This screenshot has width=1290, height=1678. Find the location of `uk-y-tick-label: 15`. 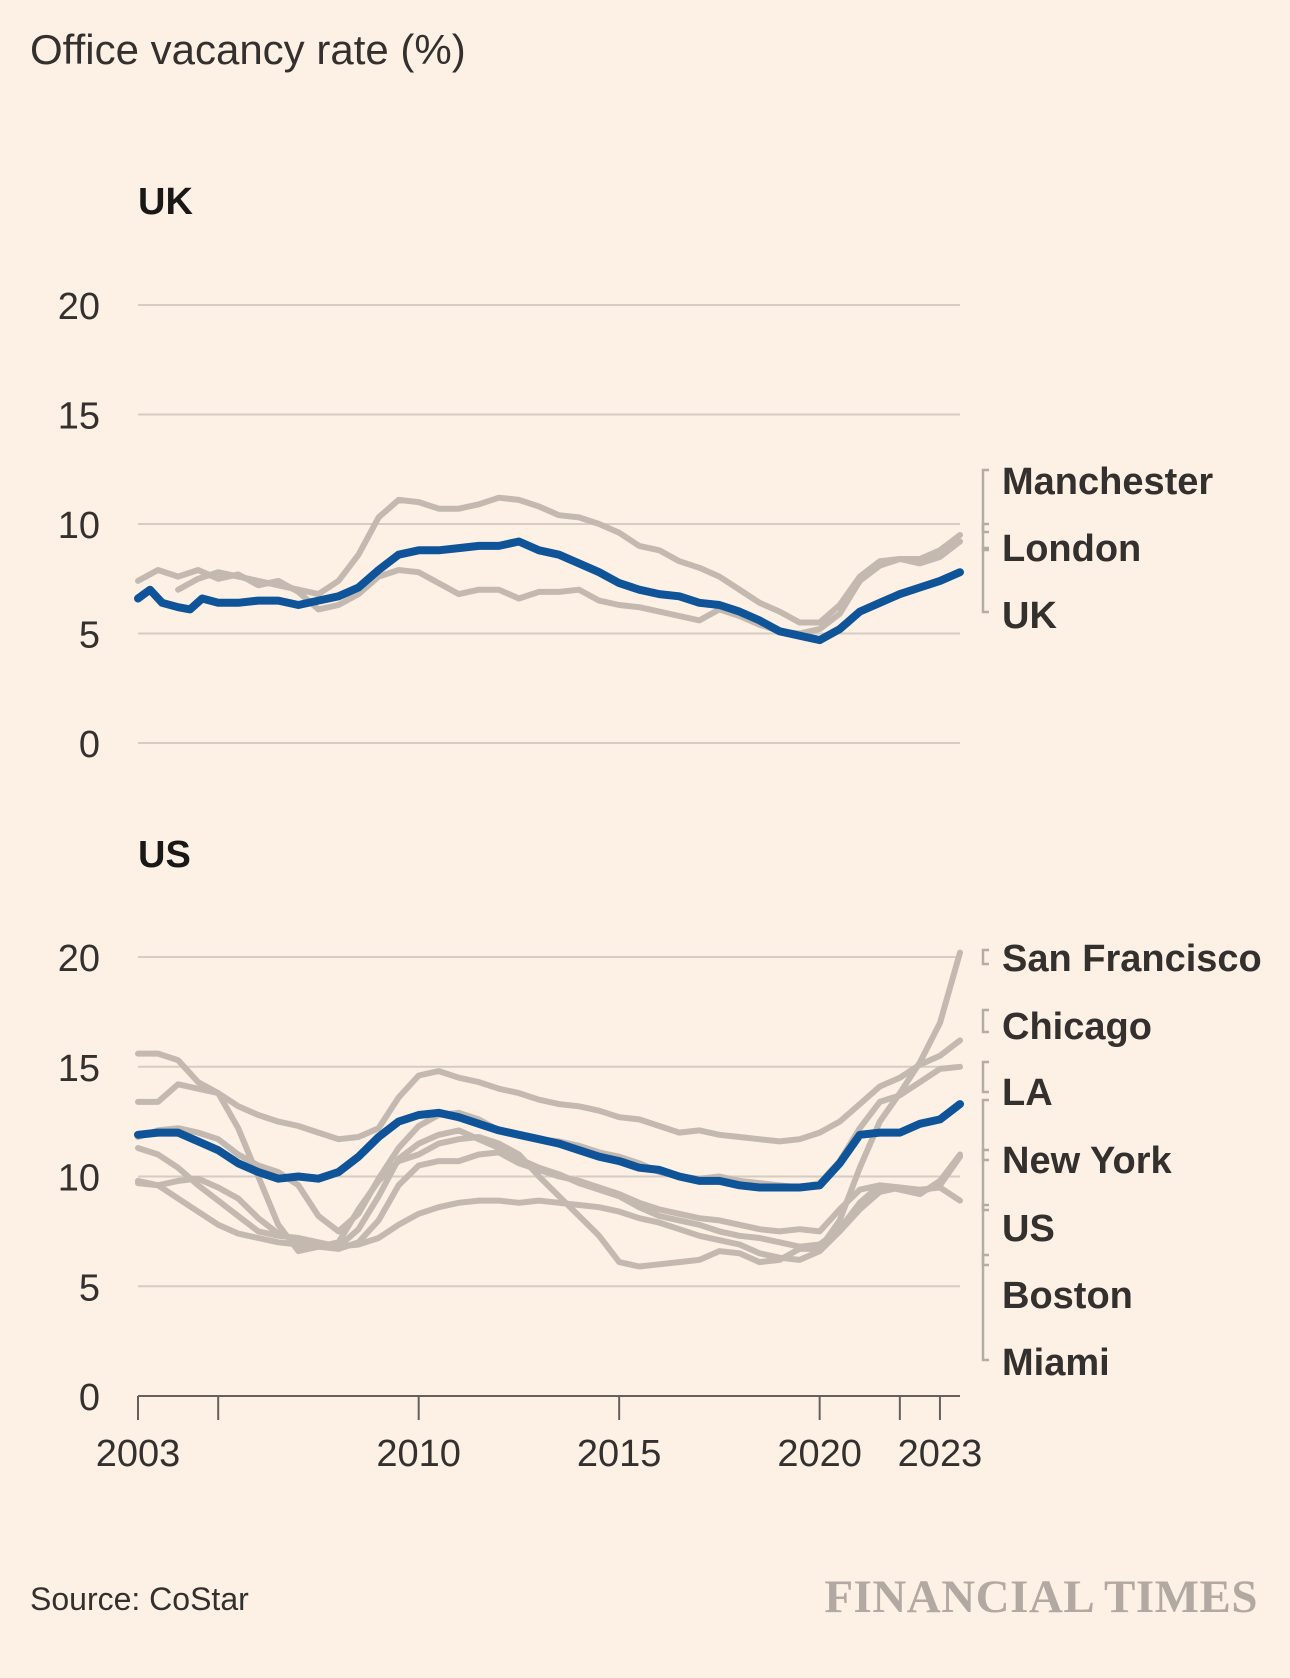

uk-y-tick-label: 15 is located at coordinates (79, 417).